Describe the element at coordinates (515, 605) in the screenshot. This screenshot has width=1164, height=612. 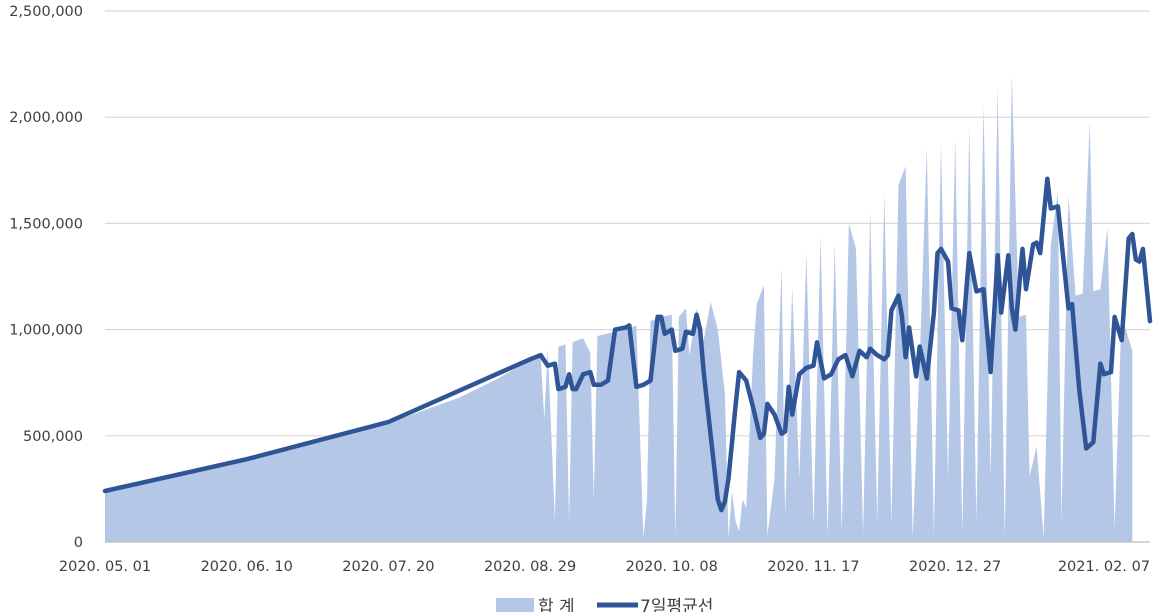
I see `legend-swatch-area` at that location.